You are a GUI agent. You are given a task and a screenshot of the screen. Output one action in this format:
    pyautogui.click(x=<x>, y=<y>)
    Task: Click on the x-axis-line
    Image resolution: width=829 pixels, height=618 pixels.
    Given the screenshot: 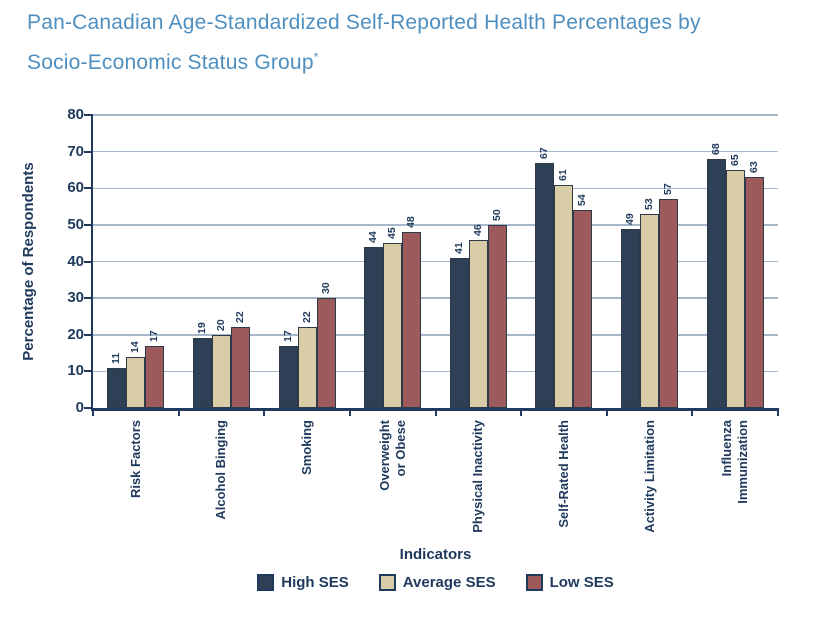 What is the action you would take?
    pyautogui.click(x=434, y=409)
    